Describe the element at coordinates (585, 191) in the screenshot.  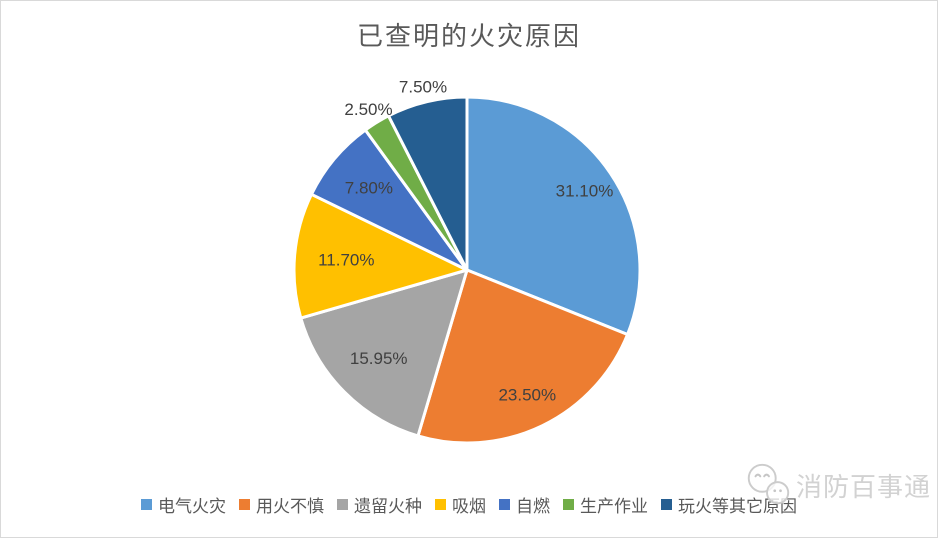
I see `data-label-0: 31.10%` at that location.